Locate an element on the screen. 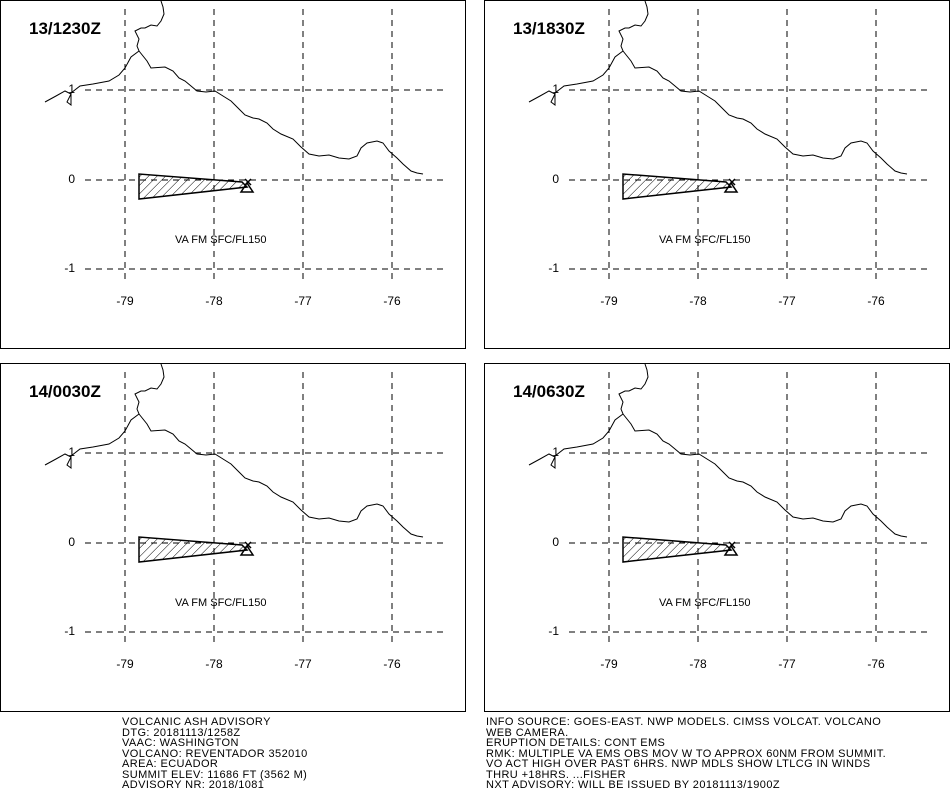 The height and width of the screenshot is (812, 950). advisory-line: VOLCANO: REVENTADOR 352010 is located at coordinates (215, 753).